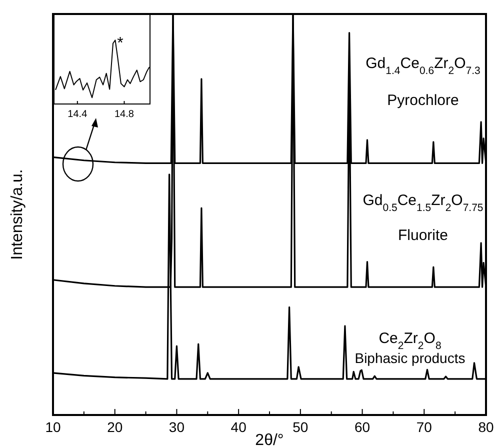 The height and width of the screenshot is (448, 499). Describe the element at coordinates (423, 100) in the screenshot. I see `annotation: Pyrochlore` at that location.